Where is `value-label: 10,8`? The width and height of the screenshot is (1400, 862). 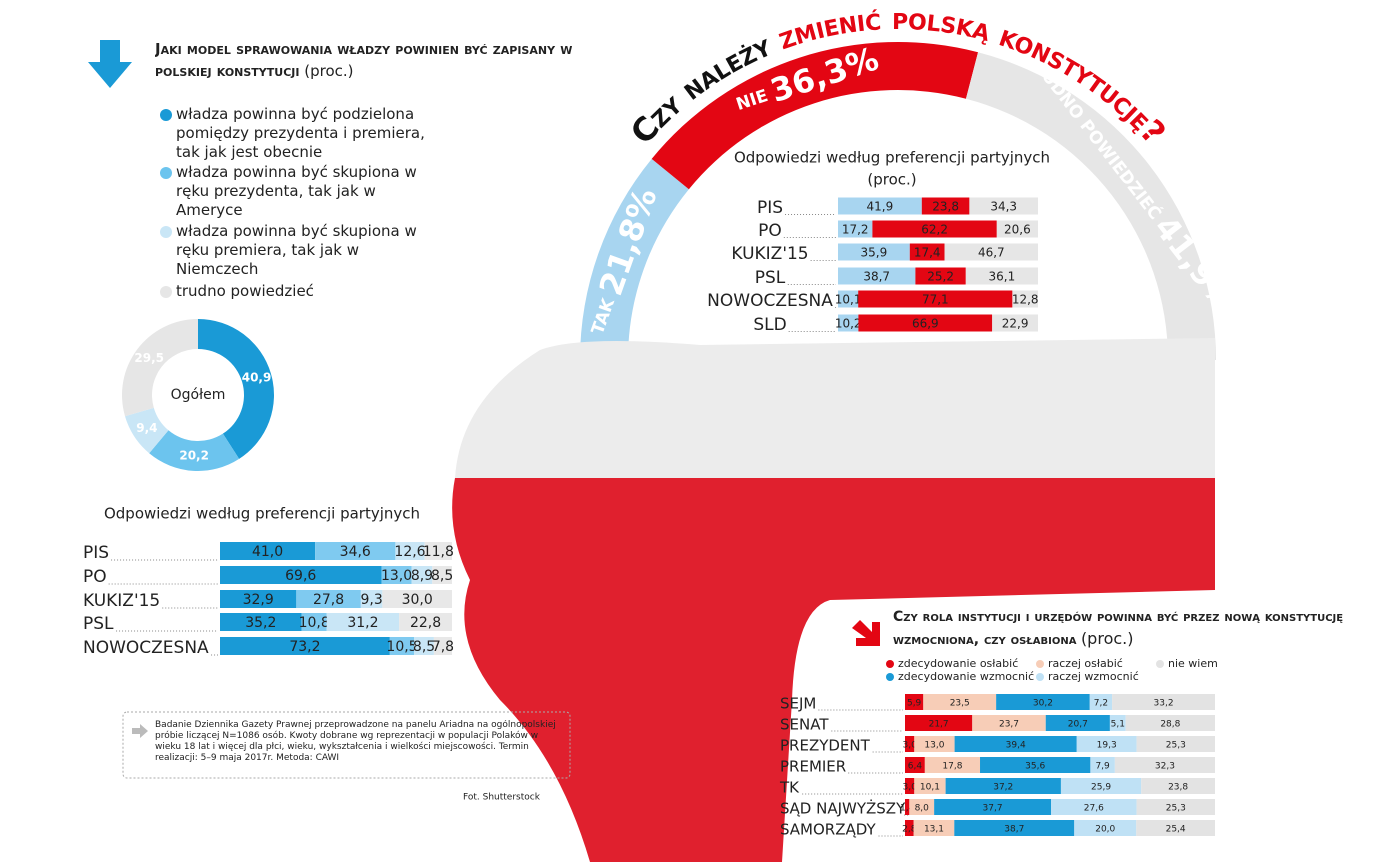
value-label: 10,8 is located at coordinates (314, 623).